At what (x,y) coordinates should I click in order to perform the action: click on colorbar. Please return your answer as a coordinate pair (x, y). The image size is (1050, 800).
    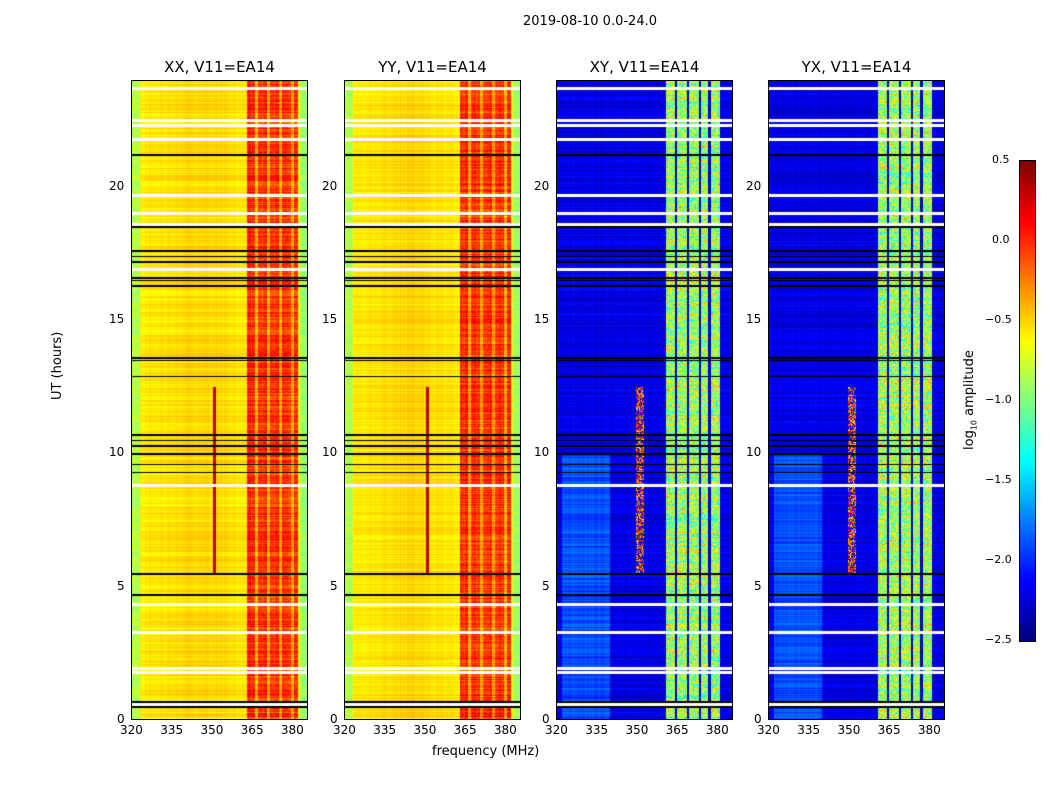
    Looking at the image, I should click on (1027, 401).